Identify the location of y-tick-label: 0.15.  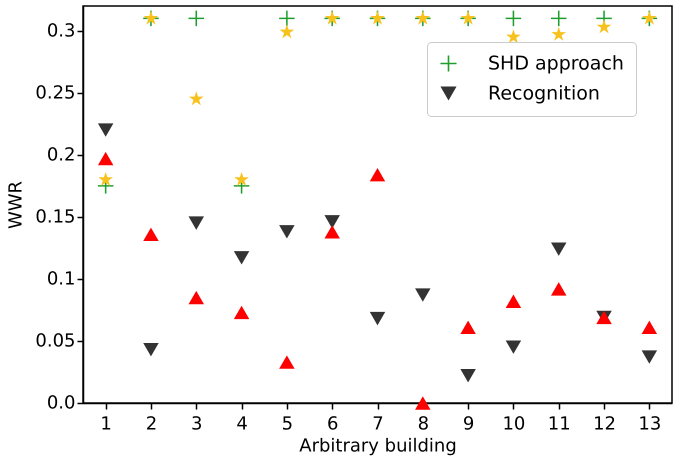
(55, 217).